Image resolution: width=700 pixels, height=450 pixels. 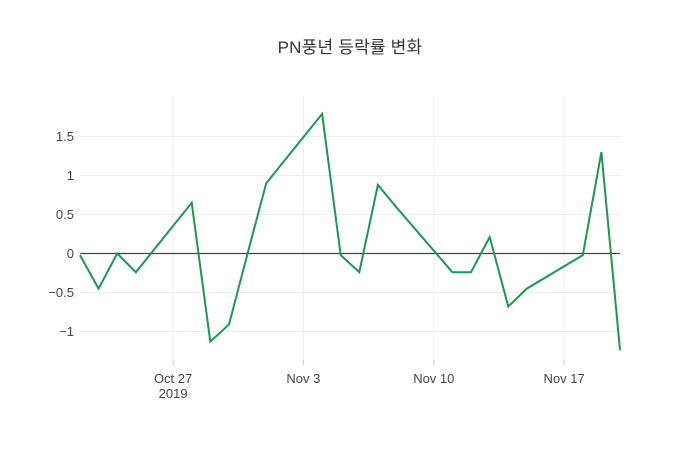 What do you see at coordinates (563, 378) in the screenshot?
I see `x-tick-label: Nov 17` at bounding box center [563, 378].